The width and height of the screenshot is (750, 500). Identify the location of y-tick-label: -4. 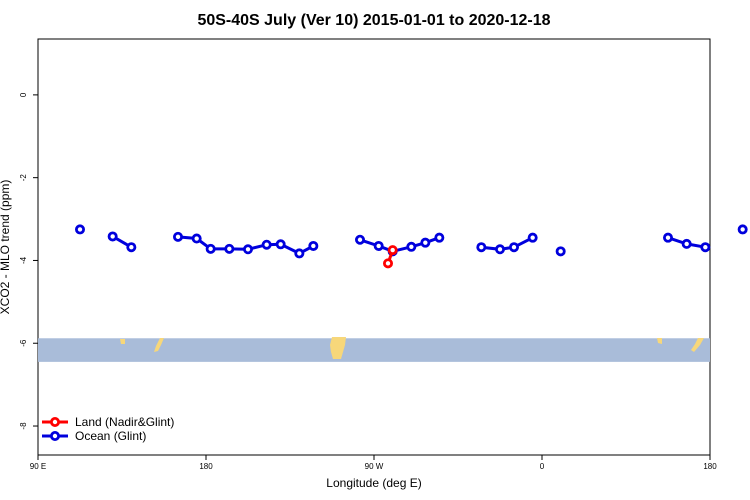
(23, 260).